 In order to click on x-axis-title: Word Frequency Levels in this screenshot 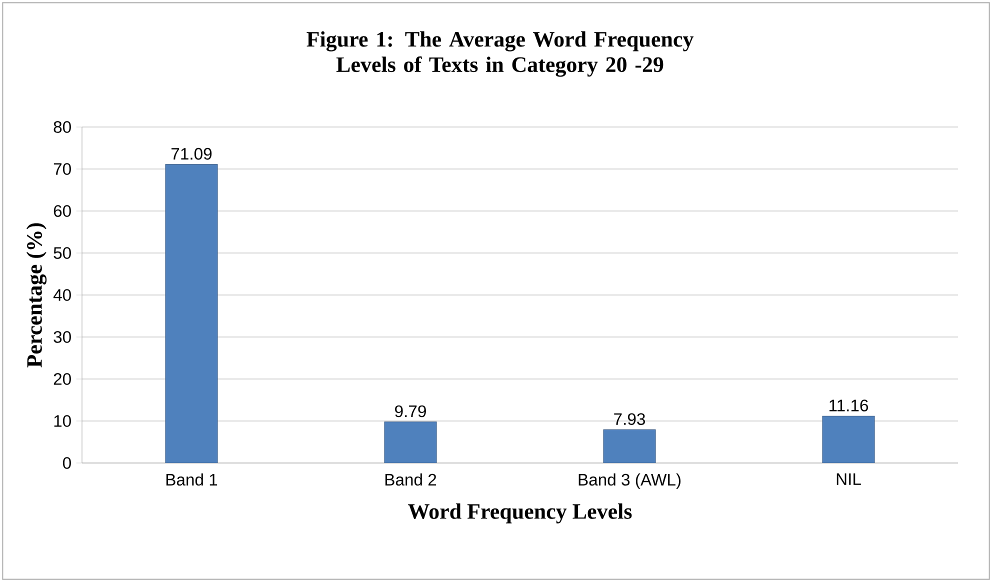, I will do `click(520, 513)`.